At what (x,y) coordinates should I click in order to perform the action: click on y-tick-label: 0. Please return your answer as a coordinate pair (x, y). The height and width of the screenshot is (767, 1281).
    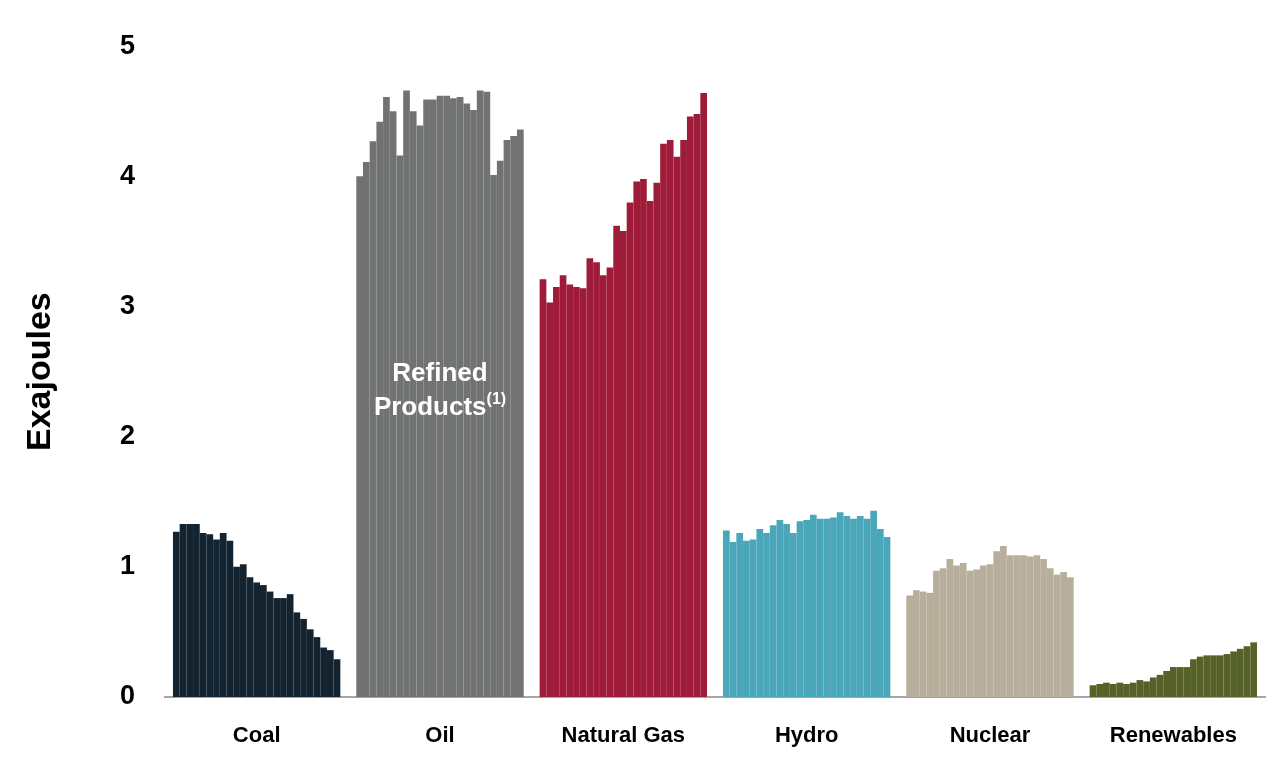
    Looking at the image, I should click on (127, 695).